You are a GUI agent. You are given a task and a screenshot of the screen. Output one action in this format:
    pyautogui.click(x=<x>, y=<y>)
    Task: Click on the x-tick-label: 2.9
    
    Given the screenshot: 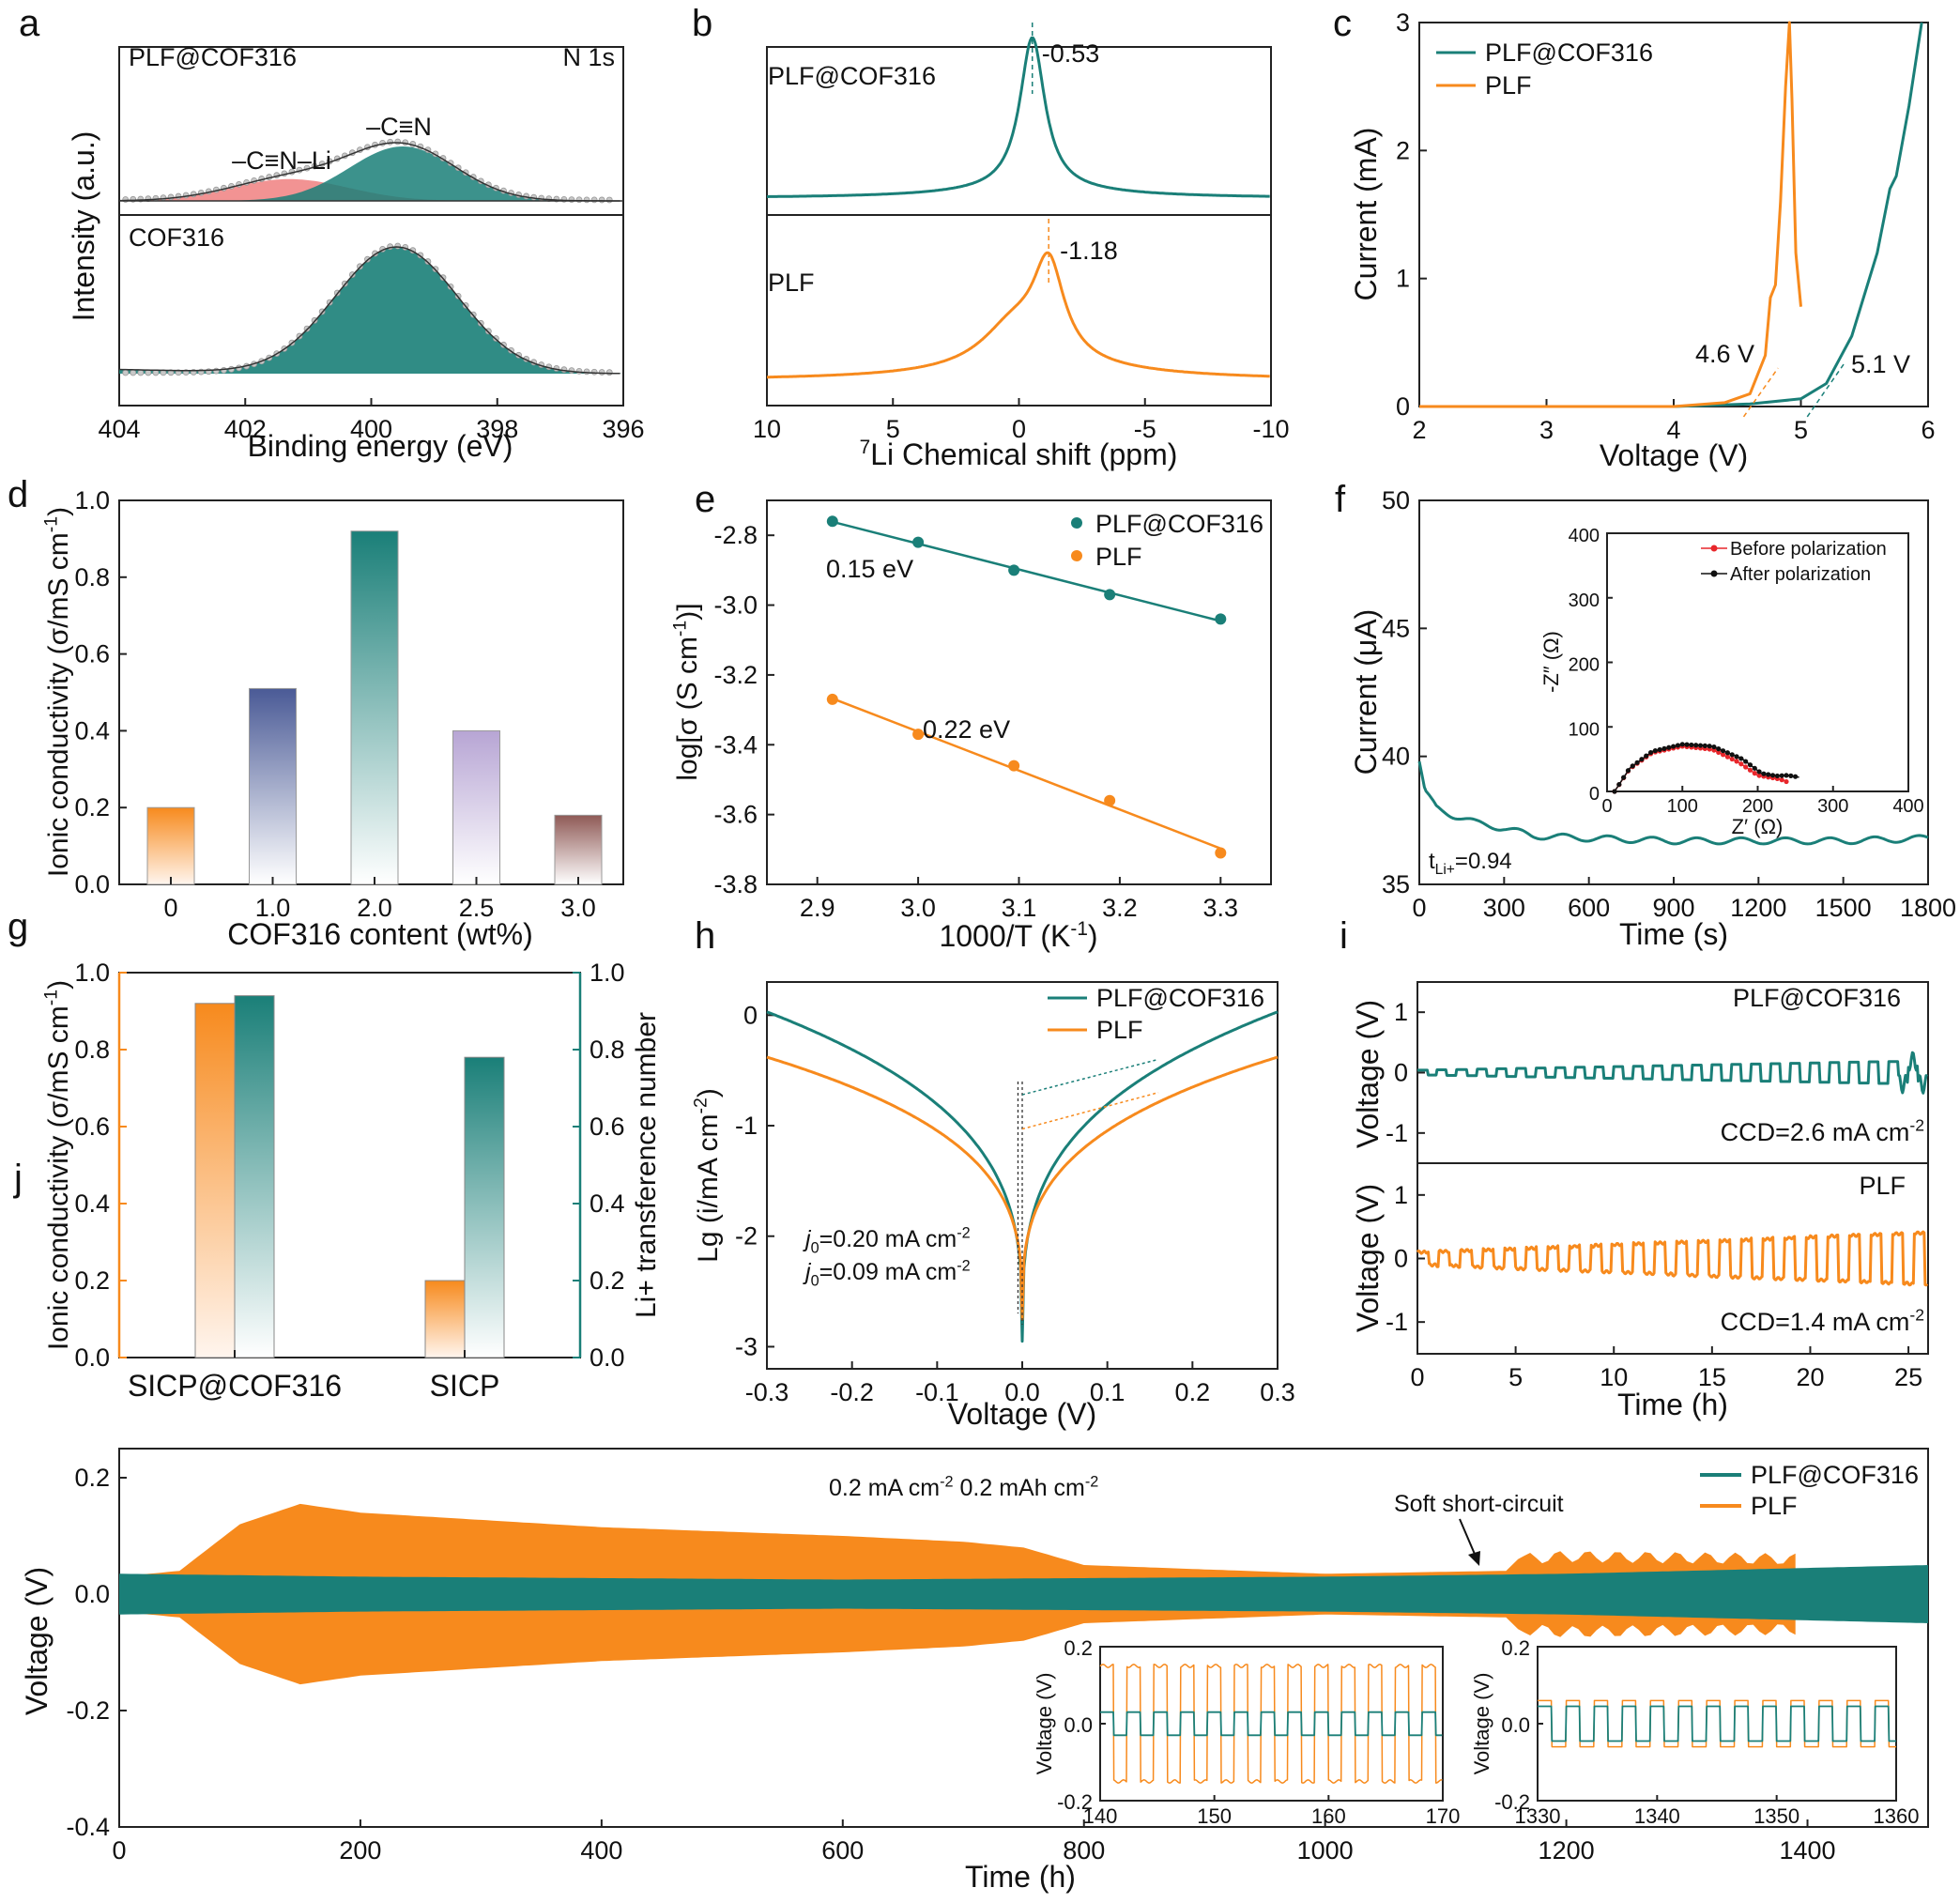 What is the action you would take?
    pyautogui.click(x=817, y=908)
    